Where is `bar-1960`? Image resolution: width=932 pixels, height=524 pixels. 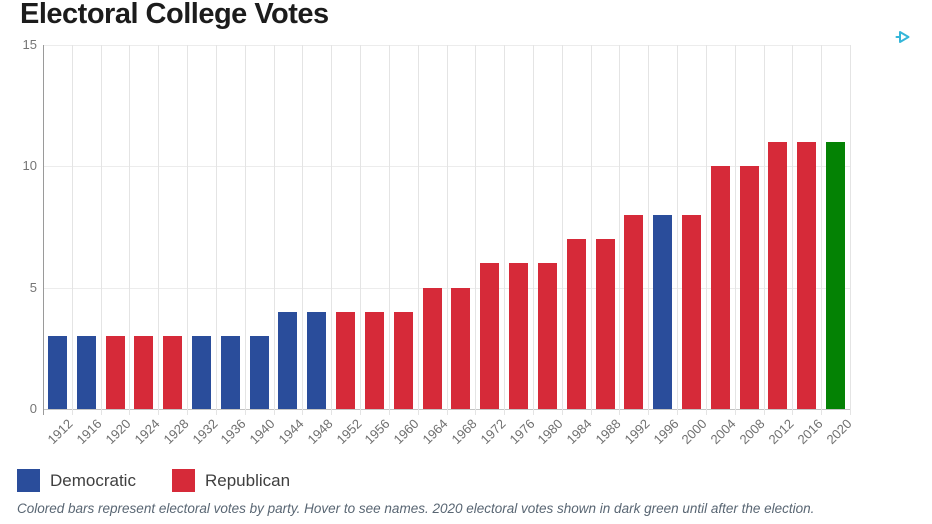 bar-1960 is located at coordinates (403, 360).